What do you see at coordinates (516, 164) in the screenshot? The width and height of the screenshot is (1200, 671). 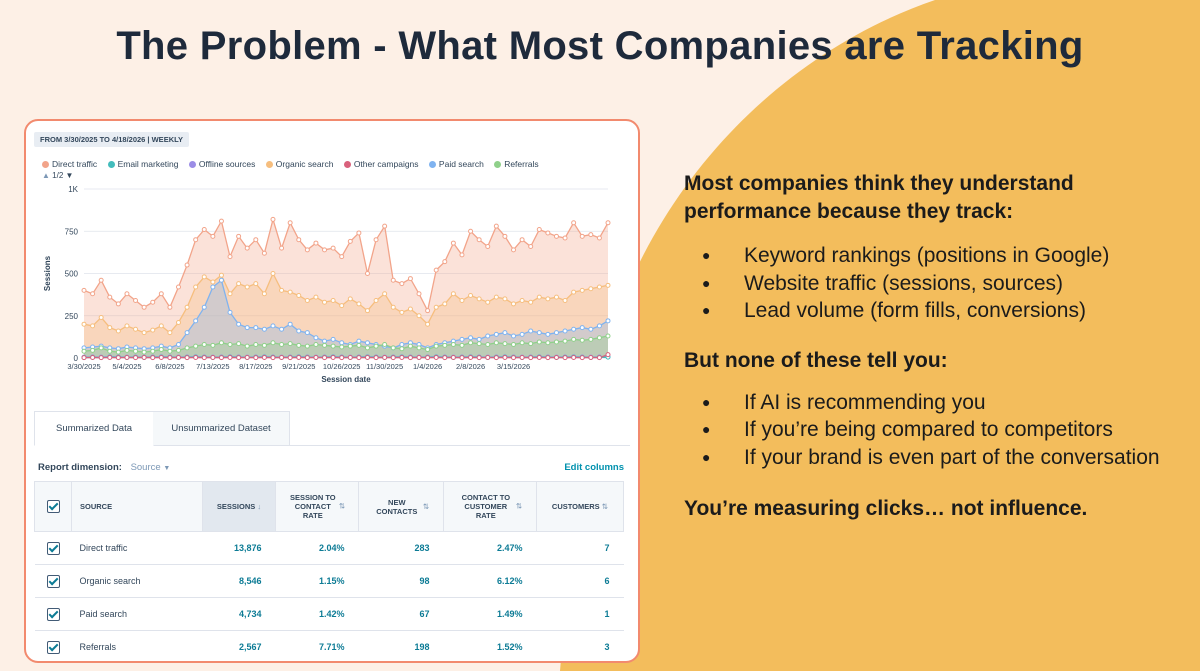 I see `legend-item: Referrals` at bounding box center [516, 164].